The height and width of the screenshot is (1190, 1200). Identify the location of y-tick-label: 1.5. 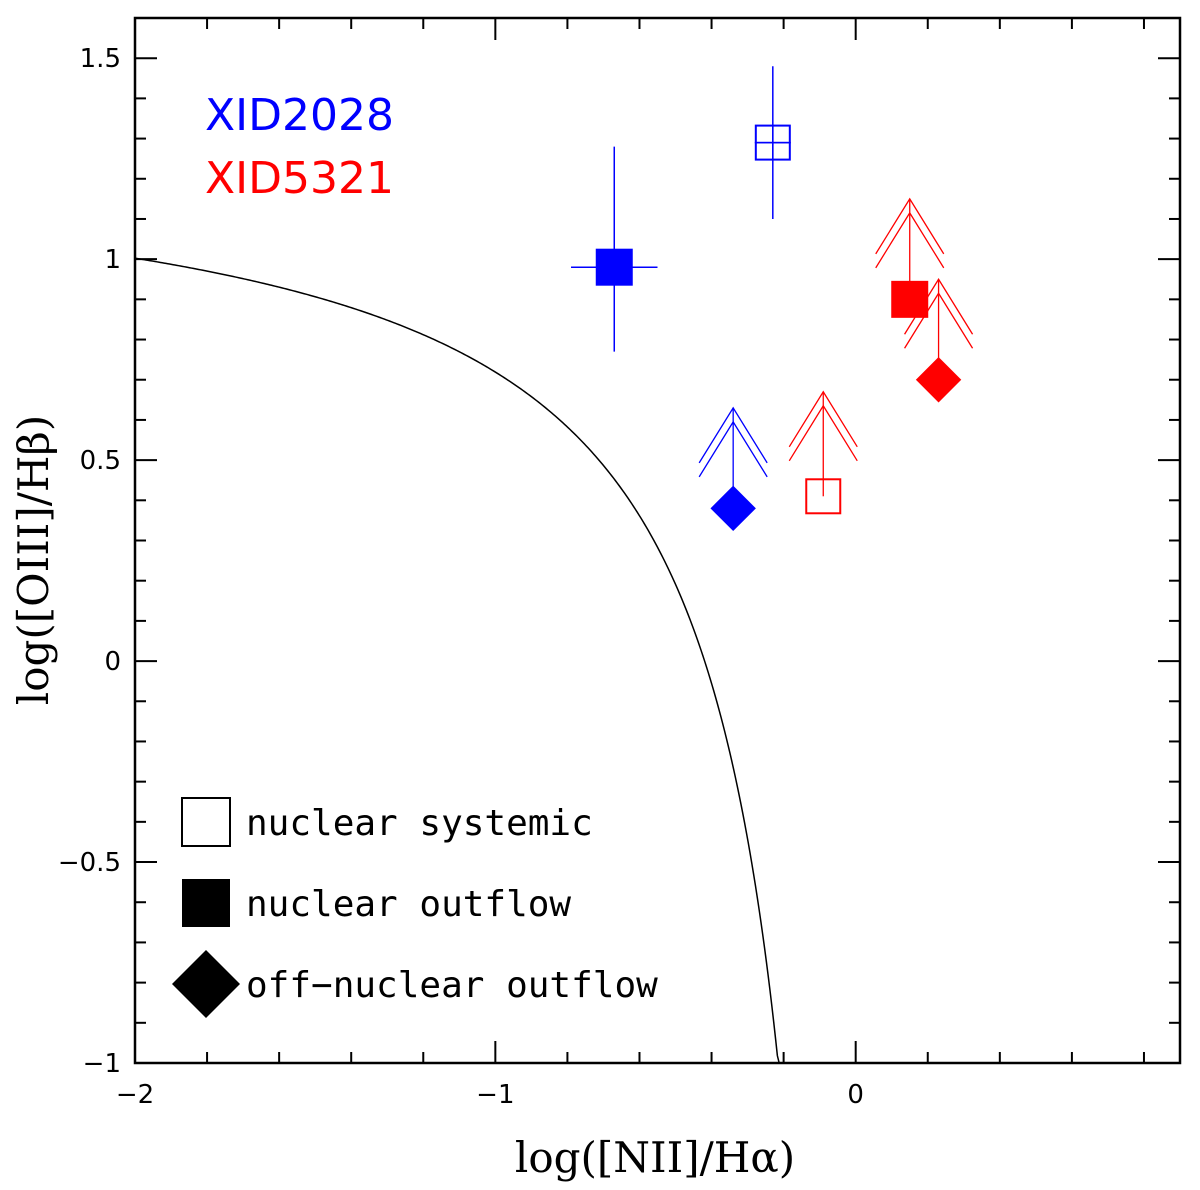
(100, 59).